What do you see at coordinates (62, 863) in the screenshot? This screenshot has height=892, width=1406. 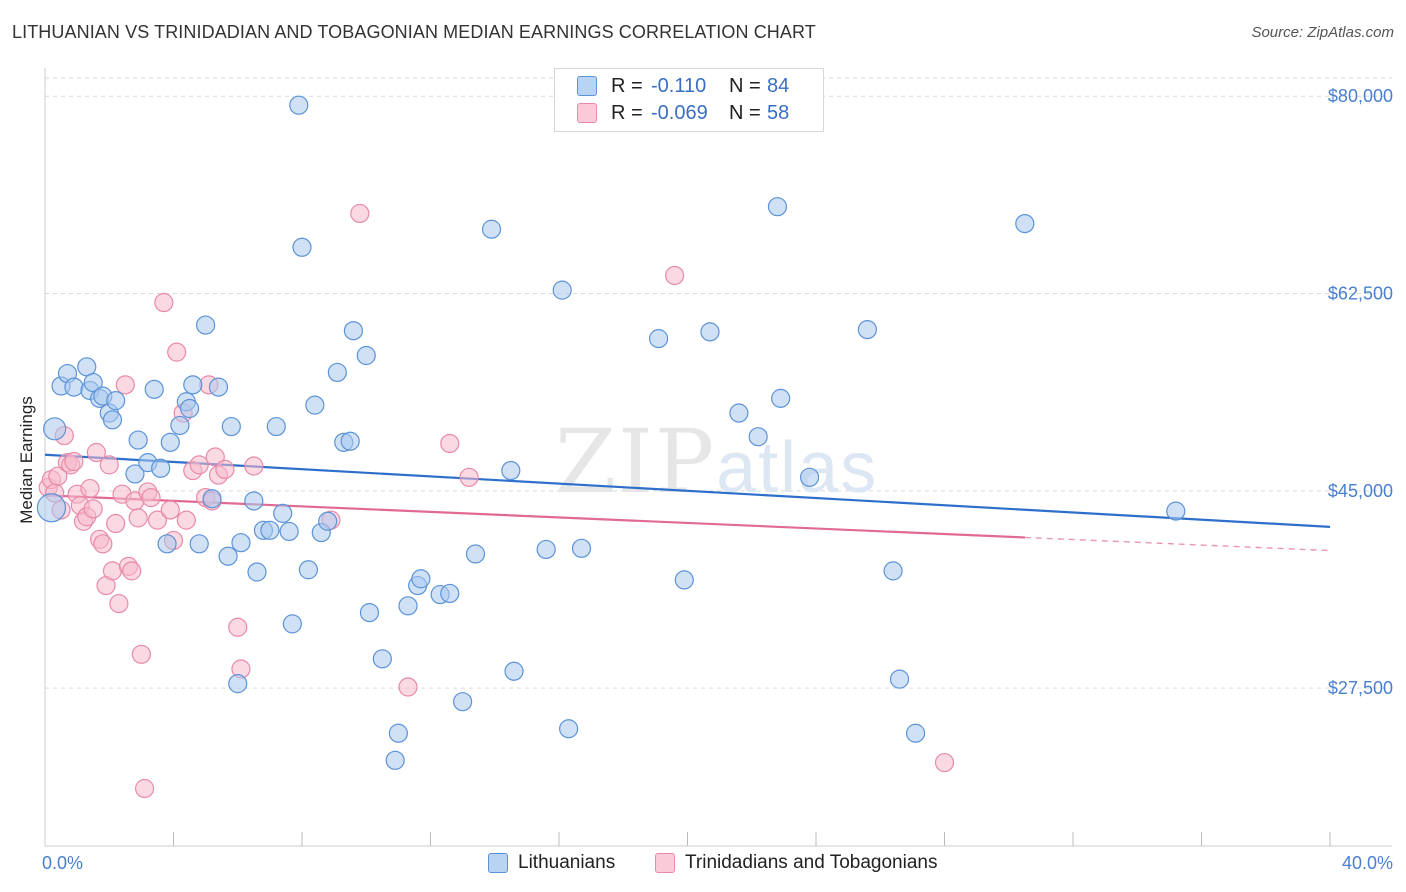 I see `x-tick-label-left: 0.0%` at bounding box center [62, 863].